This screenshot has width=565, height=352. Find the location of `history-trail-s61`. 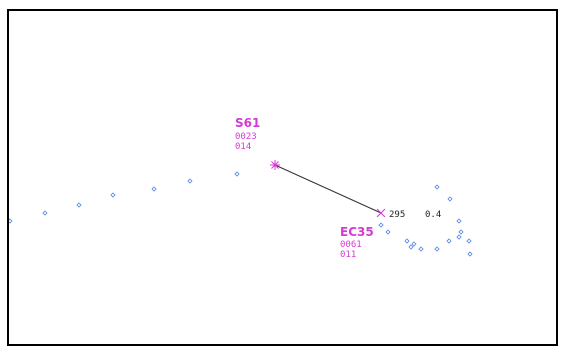

history-trail-s61 is located at coordinates (124, 197).